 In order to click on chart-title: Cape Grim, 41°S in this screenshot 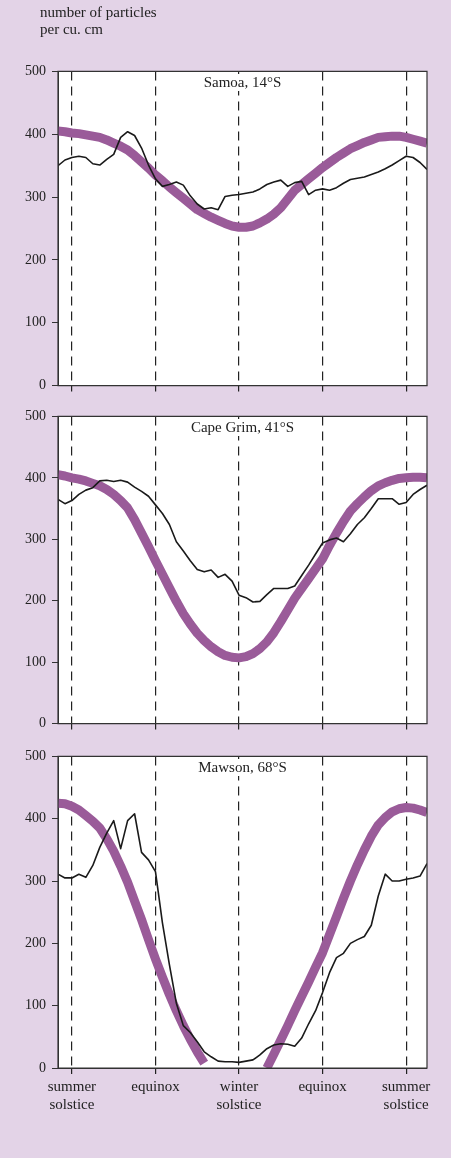, I will do `click(242, 428)`.